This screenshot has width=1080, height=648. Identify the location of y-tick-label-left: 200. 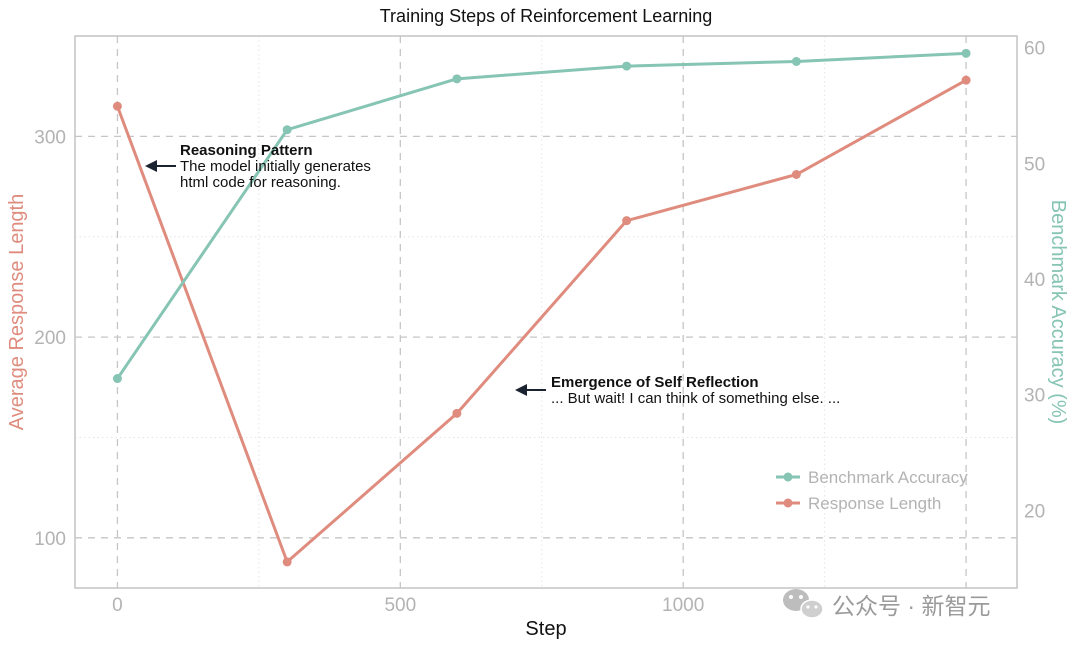
(50, 338).